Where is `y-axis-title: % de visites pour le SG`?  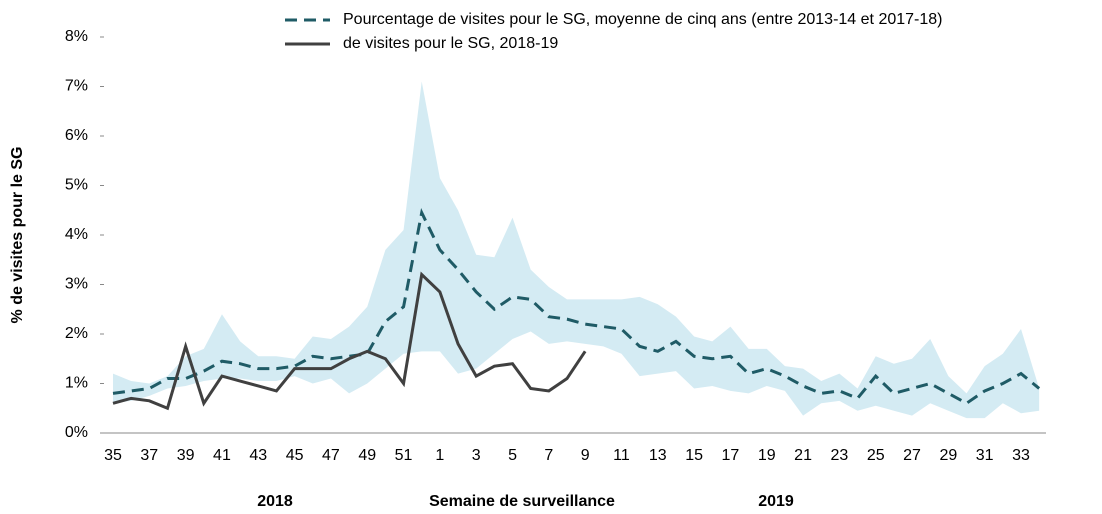
y-axis-title: % de visites pour le SG is located at coordinates (17, 235).